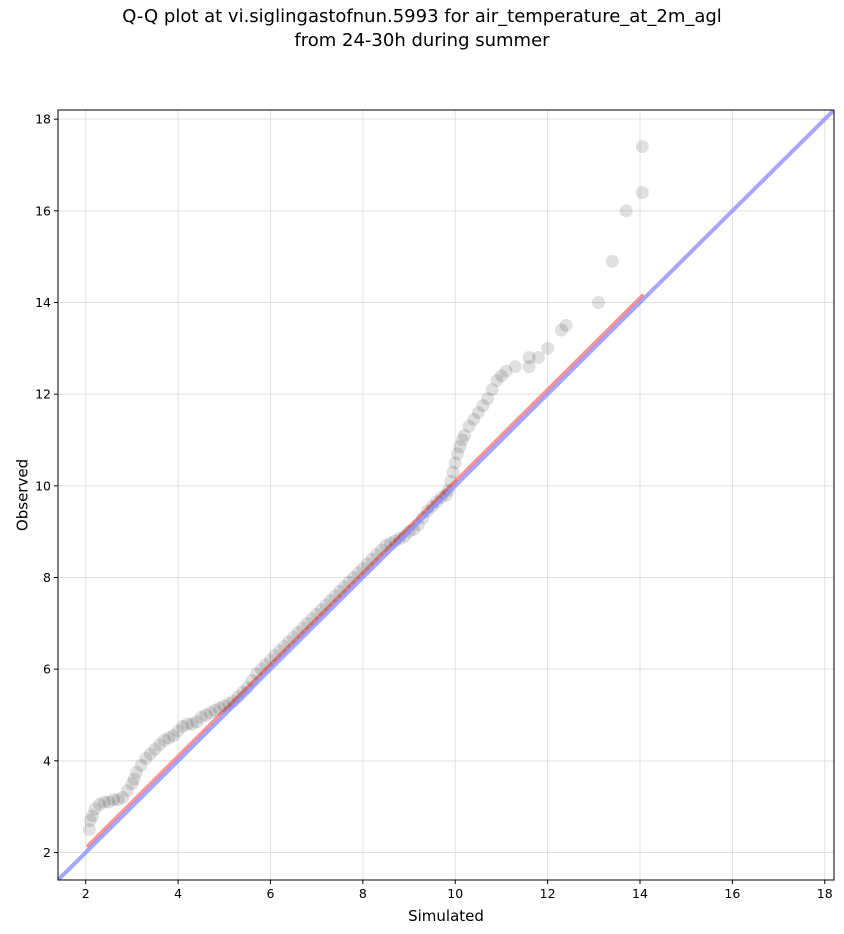 The height and width of the screenshot is (934, 844). Describe the element at coordinates (46, 302) in the screenshot. I see `y-tick: 14` at that location.